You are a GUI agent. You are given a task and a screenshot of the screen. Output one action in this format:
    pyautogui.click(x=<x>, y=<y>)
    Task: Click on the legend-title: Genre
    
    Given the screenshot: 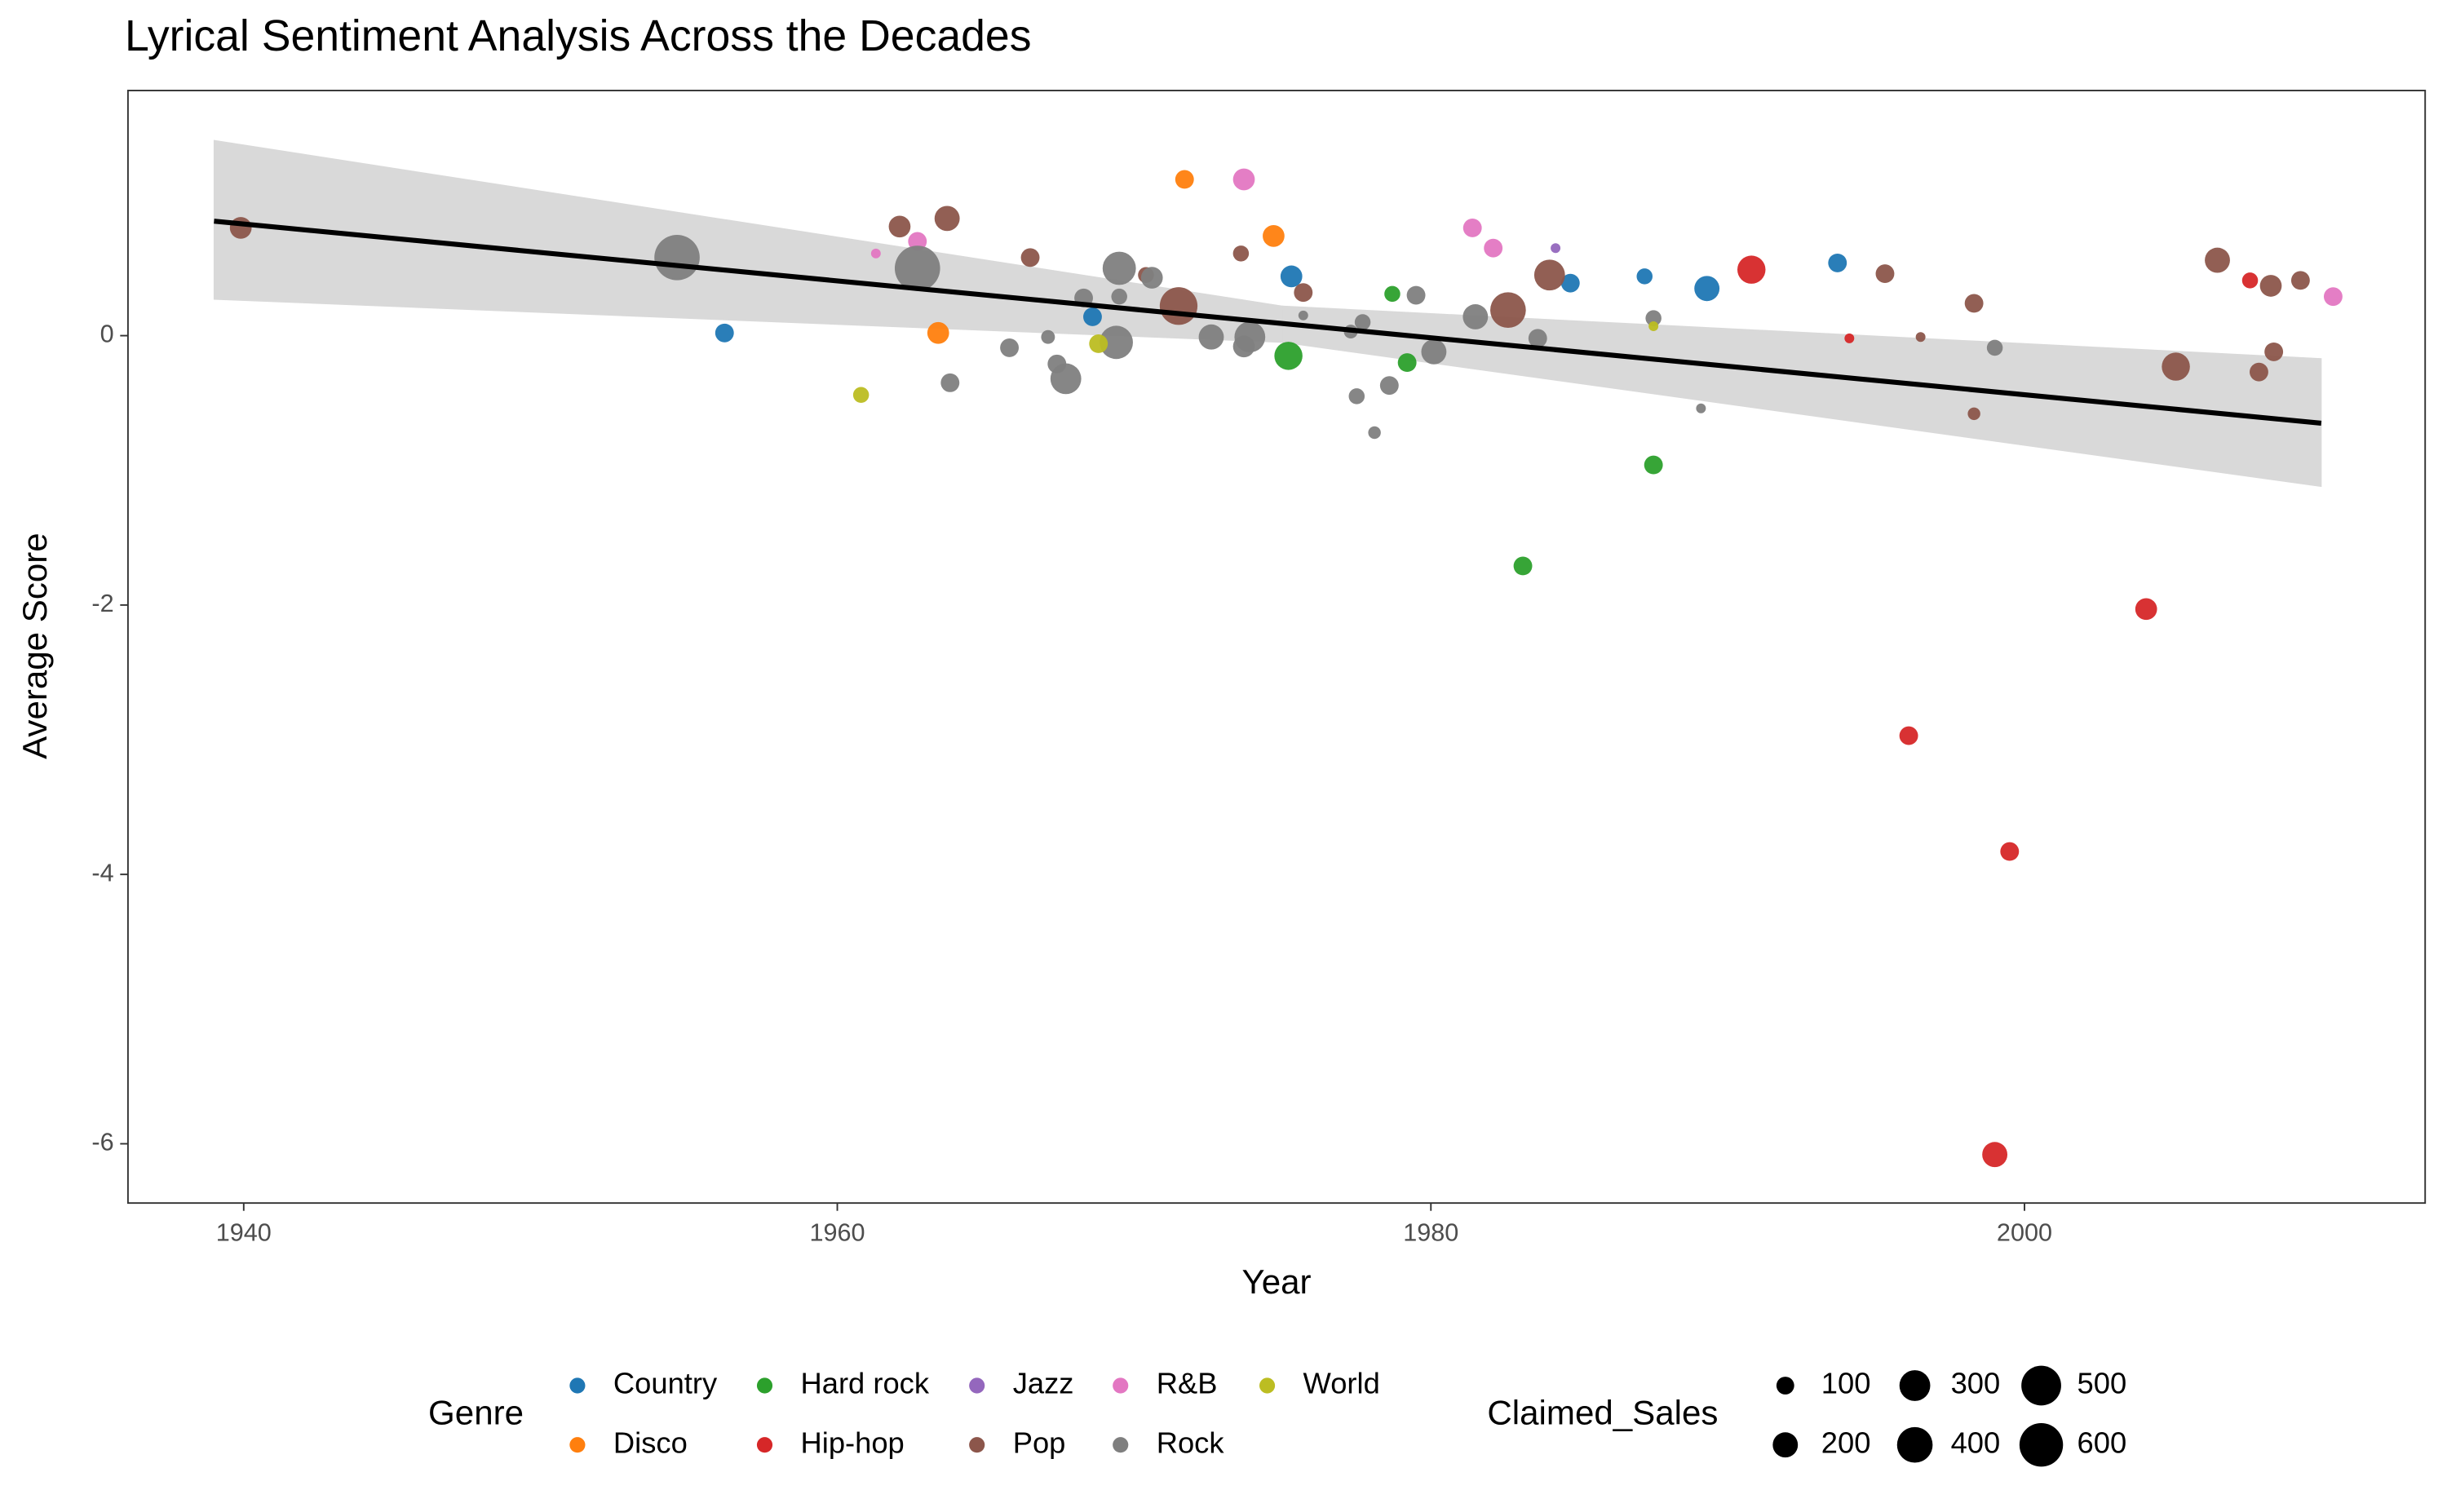 What is the action you would take?
    pyautogui.click(x=476, y=1412)
    